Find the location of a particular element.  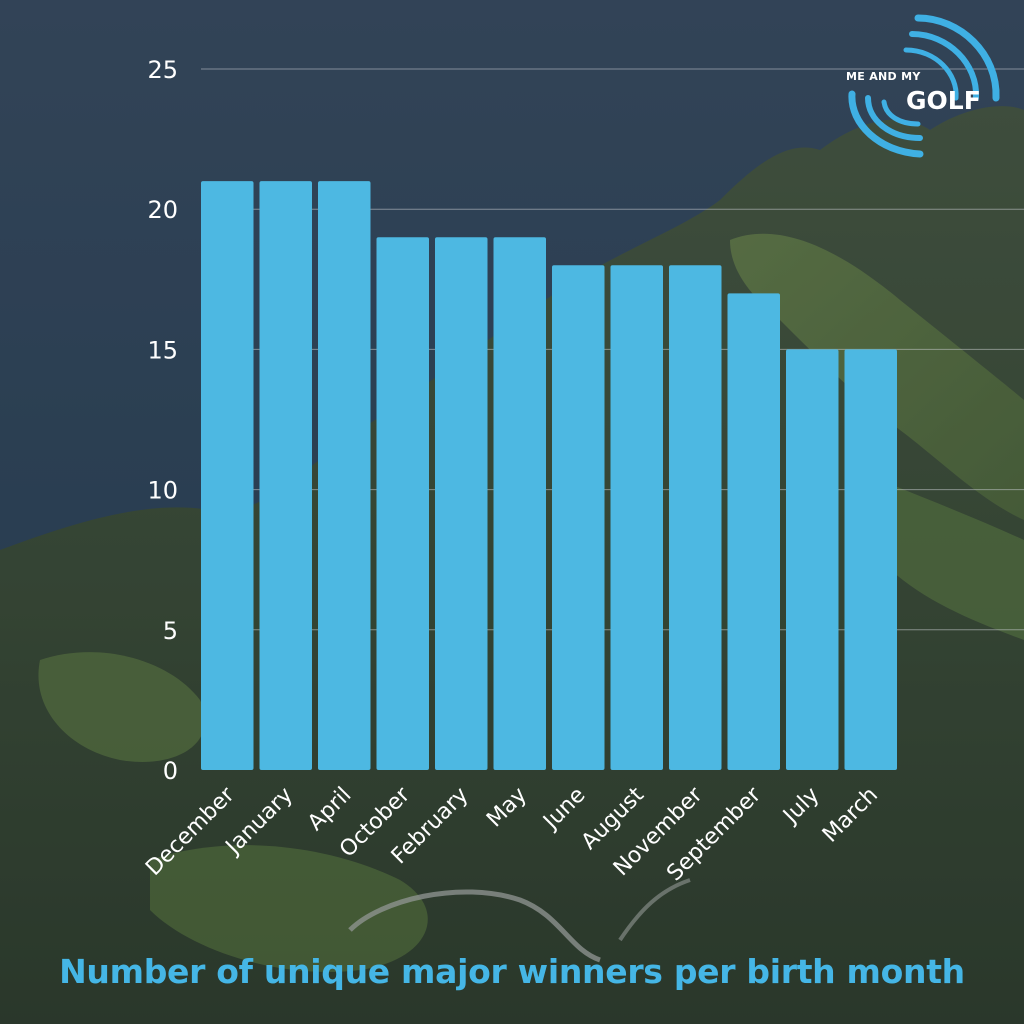

y-tick-label: 25 is located at coordinates (162, 70).